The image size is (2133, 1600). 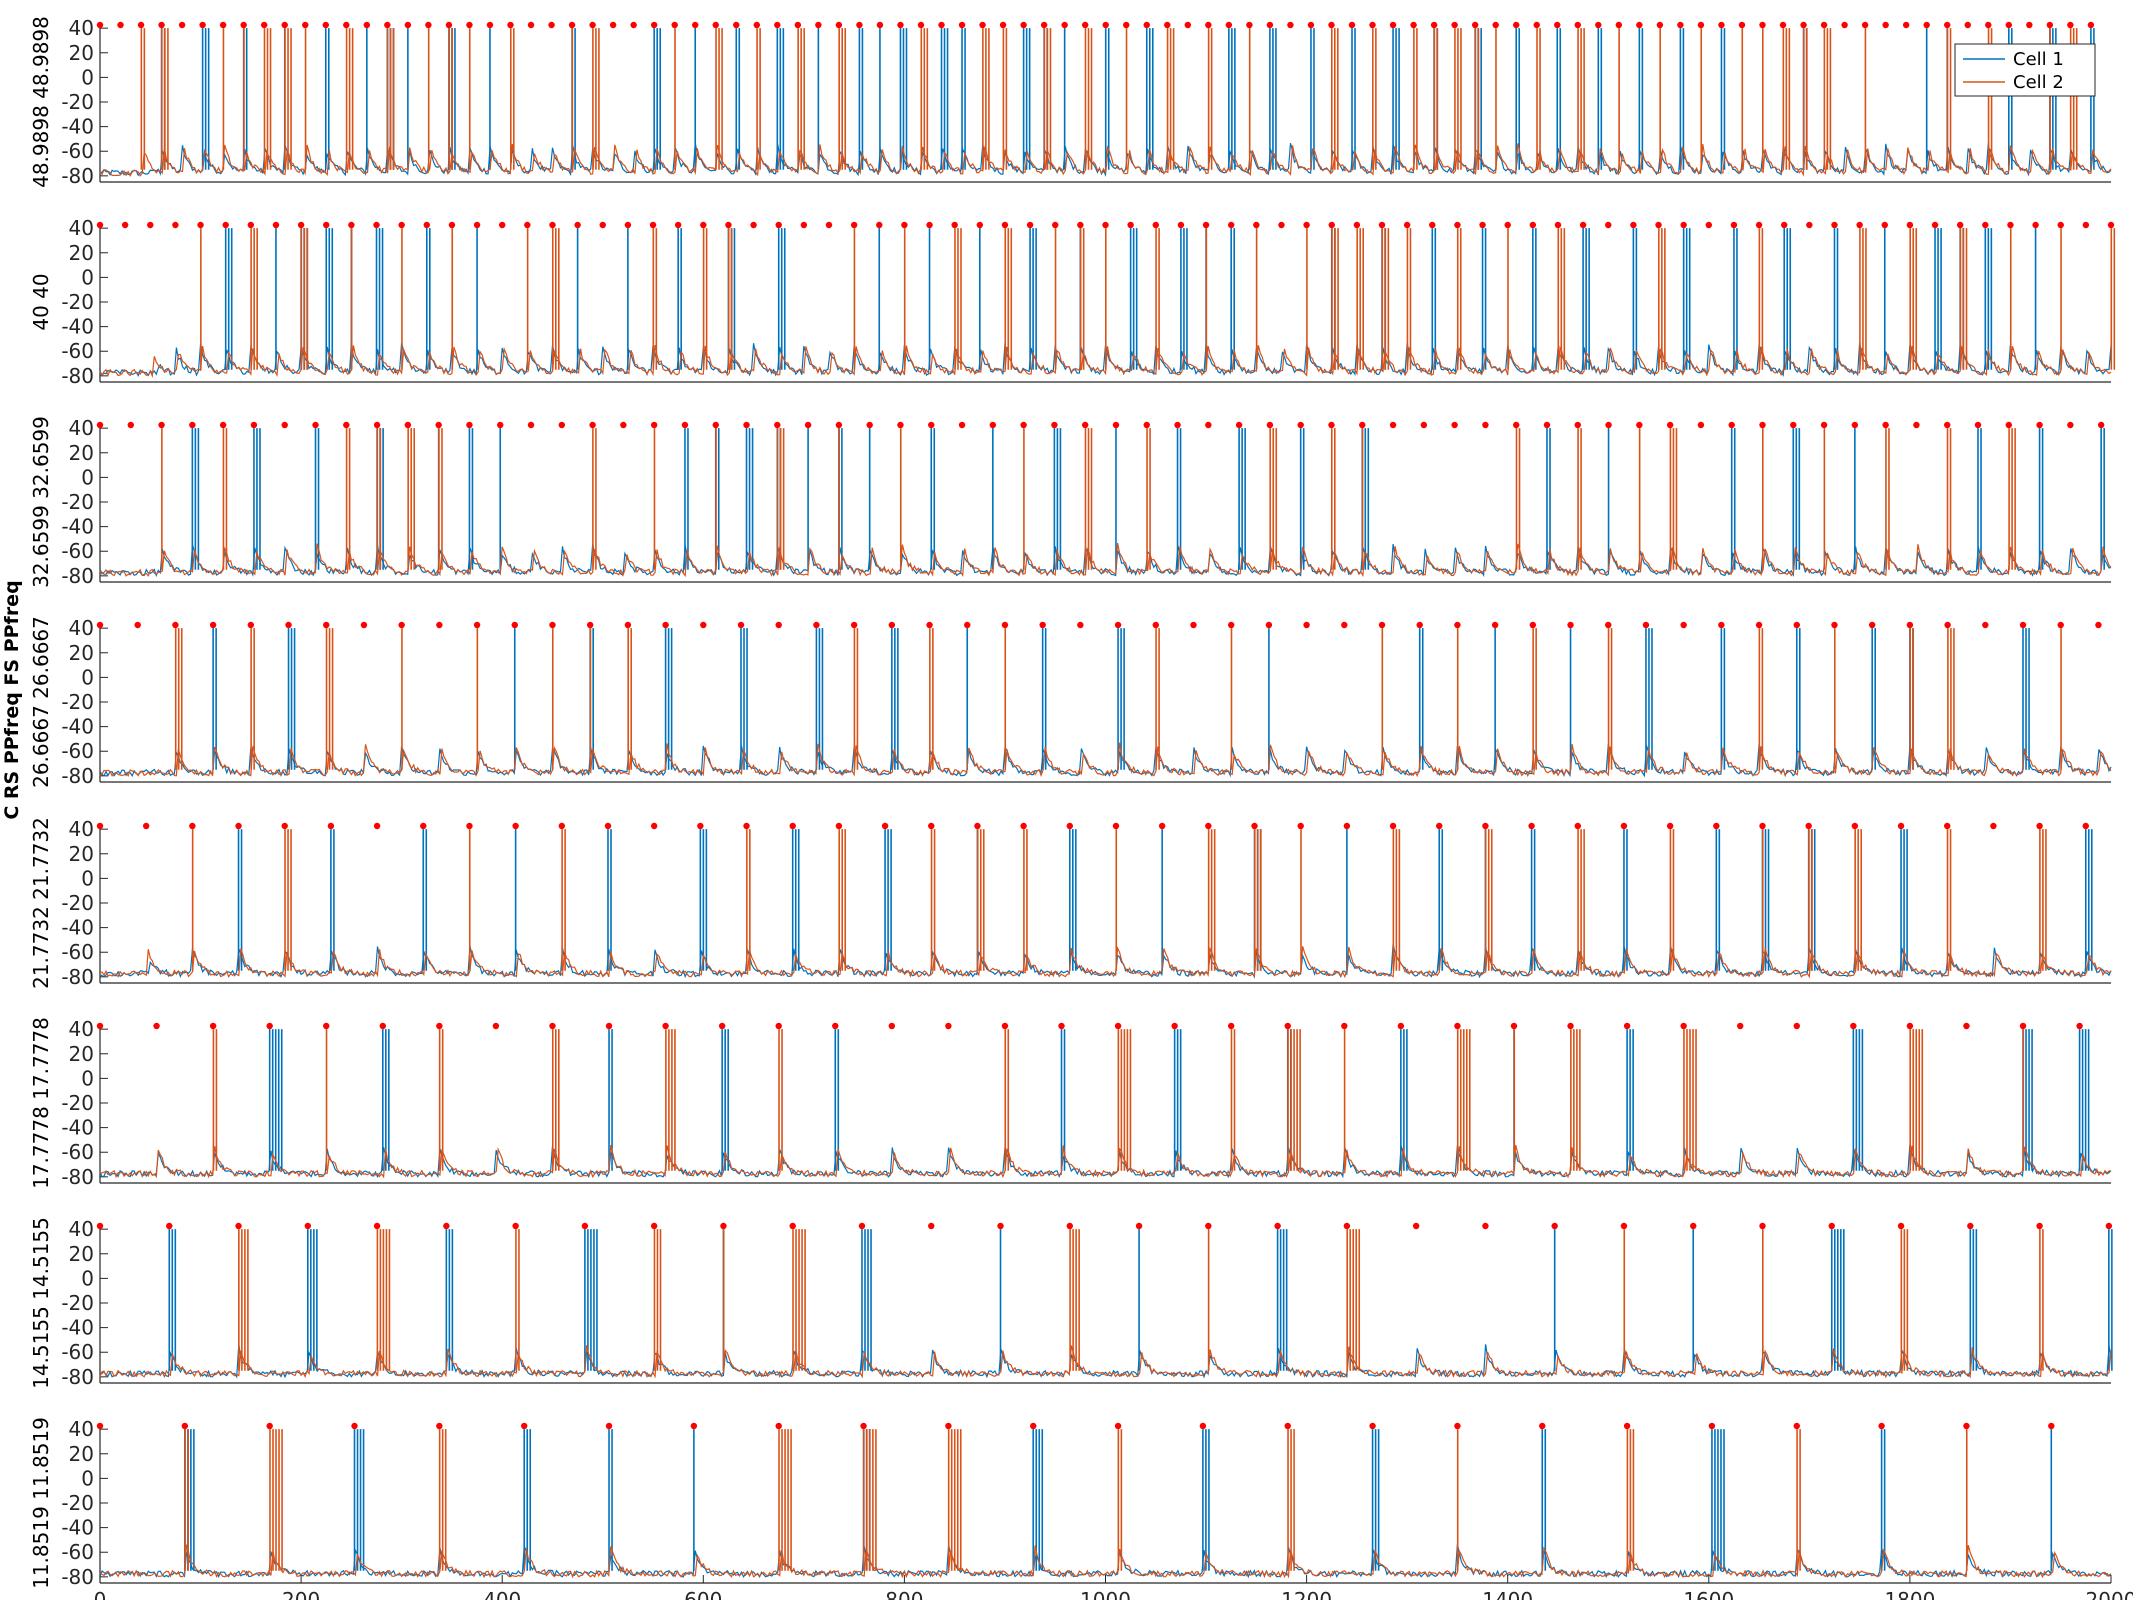 What do you see at coordinates (41, 1503) in the screenshot?
I see `panel-ylabel: 11.8519 11.8519` at bounding box center [41, 1503].